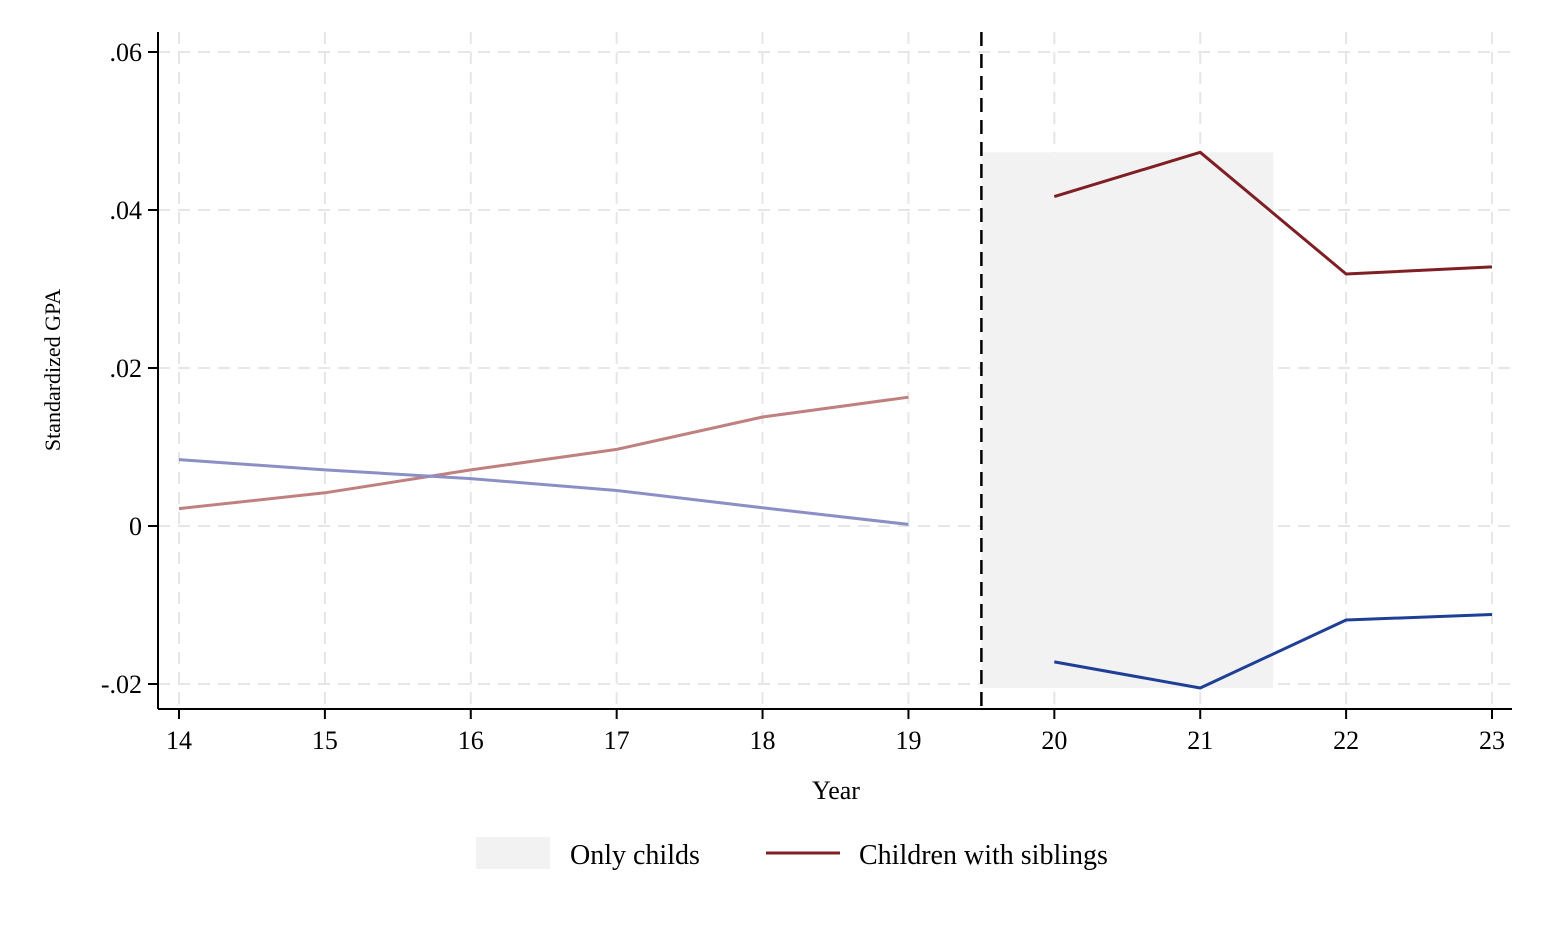 This screenshot has width=1546, height=927. What do you see at coordinates (126, 52) in the screenshot?
I see `y-tick-label: .06` at bounding box center [126, 52].